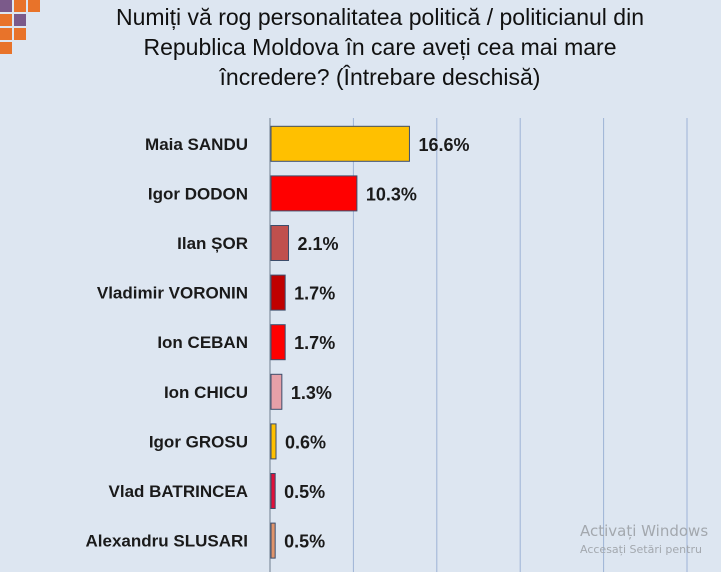  I want to click on title-line-3: încredere? (Întrebare deschisă), so click(380, 77).